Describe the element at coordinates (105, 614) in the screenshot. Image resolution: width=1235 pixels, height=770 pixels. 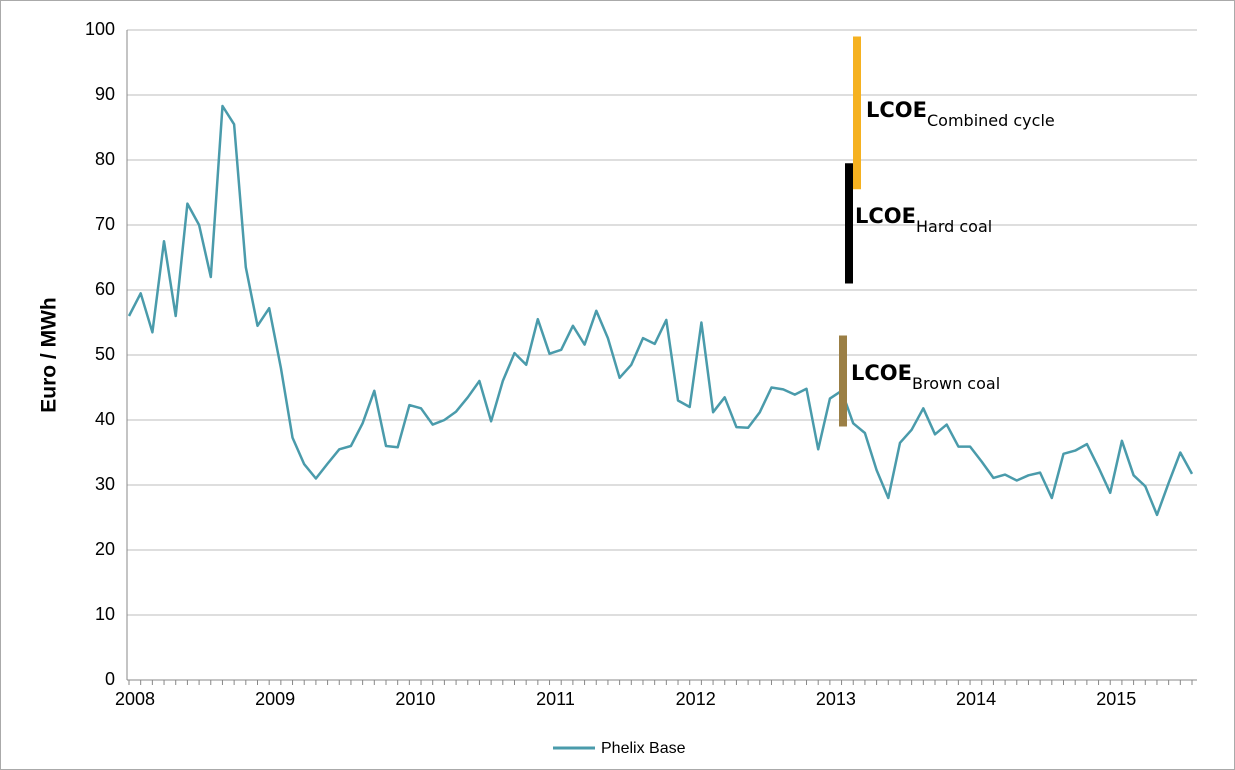
I see `y-tick-label: 10` at that location.